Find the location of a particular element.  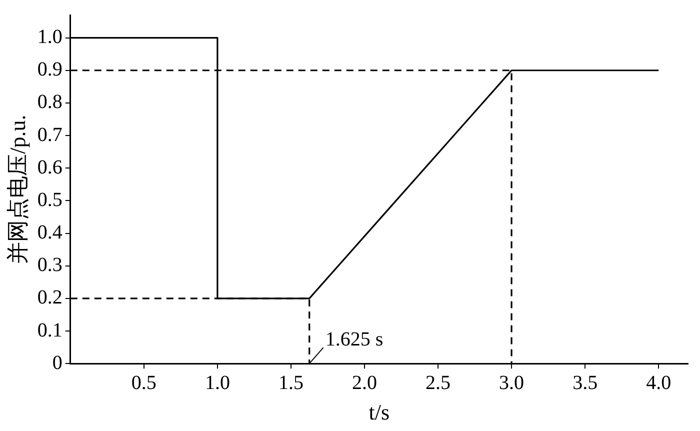

annotation: 1.625 s is located at coordinates (354, 339).